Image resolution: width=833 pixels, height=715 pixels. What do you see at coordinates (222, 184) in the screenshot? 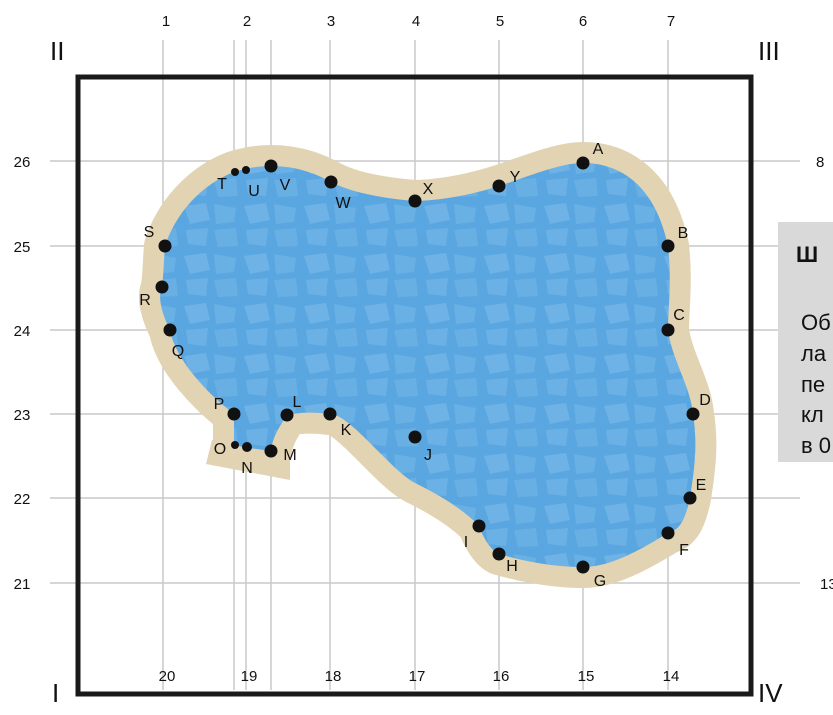
I see `survey-point-label: T` at bounding box center [222, 184].